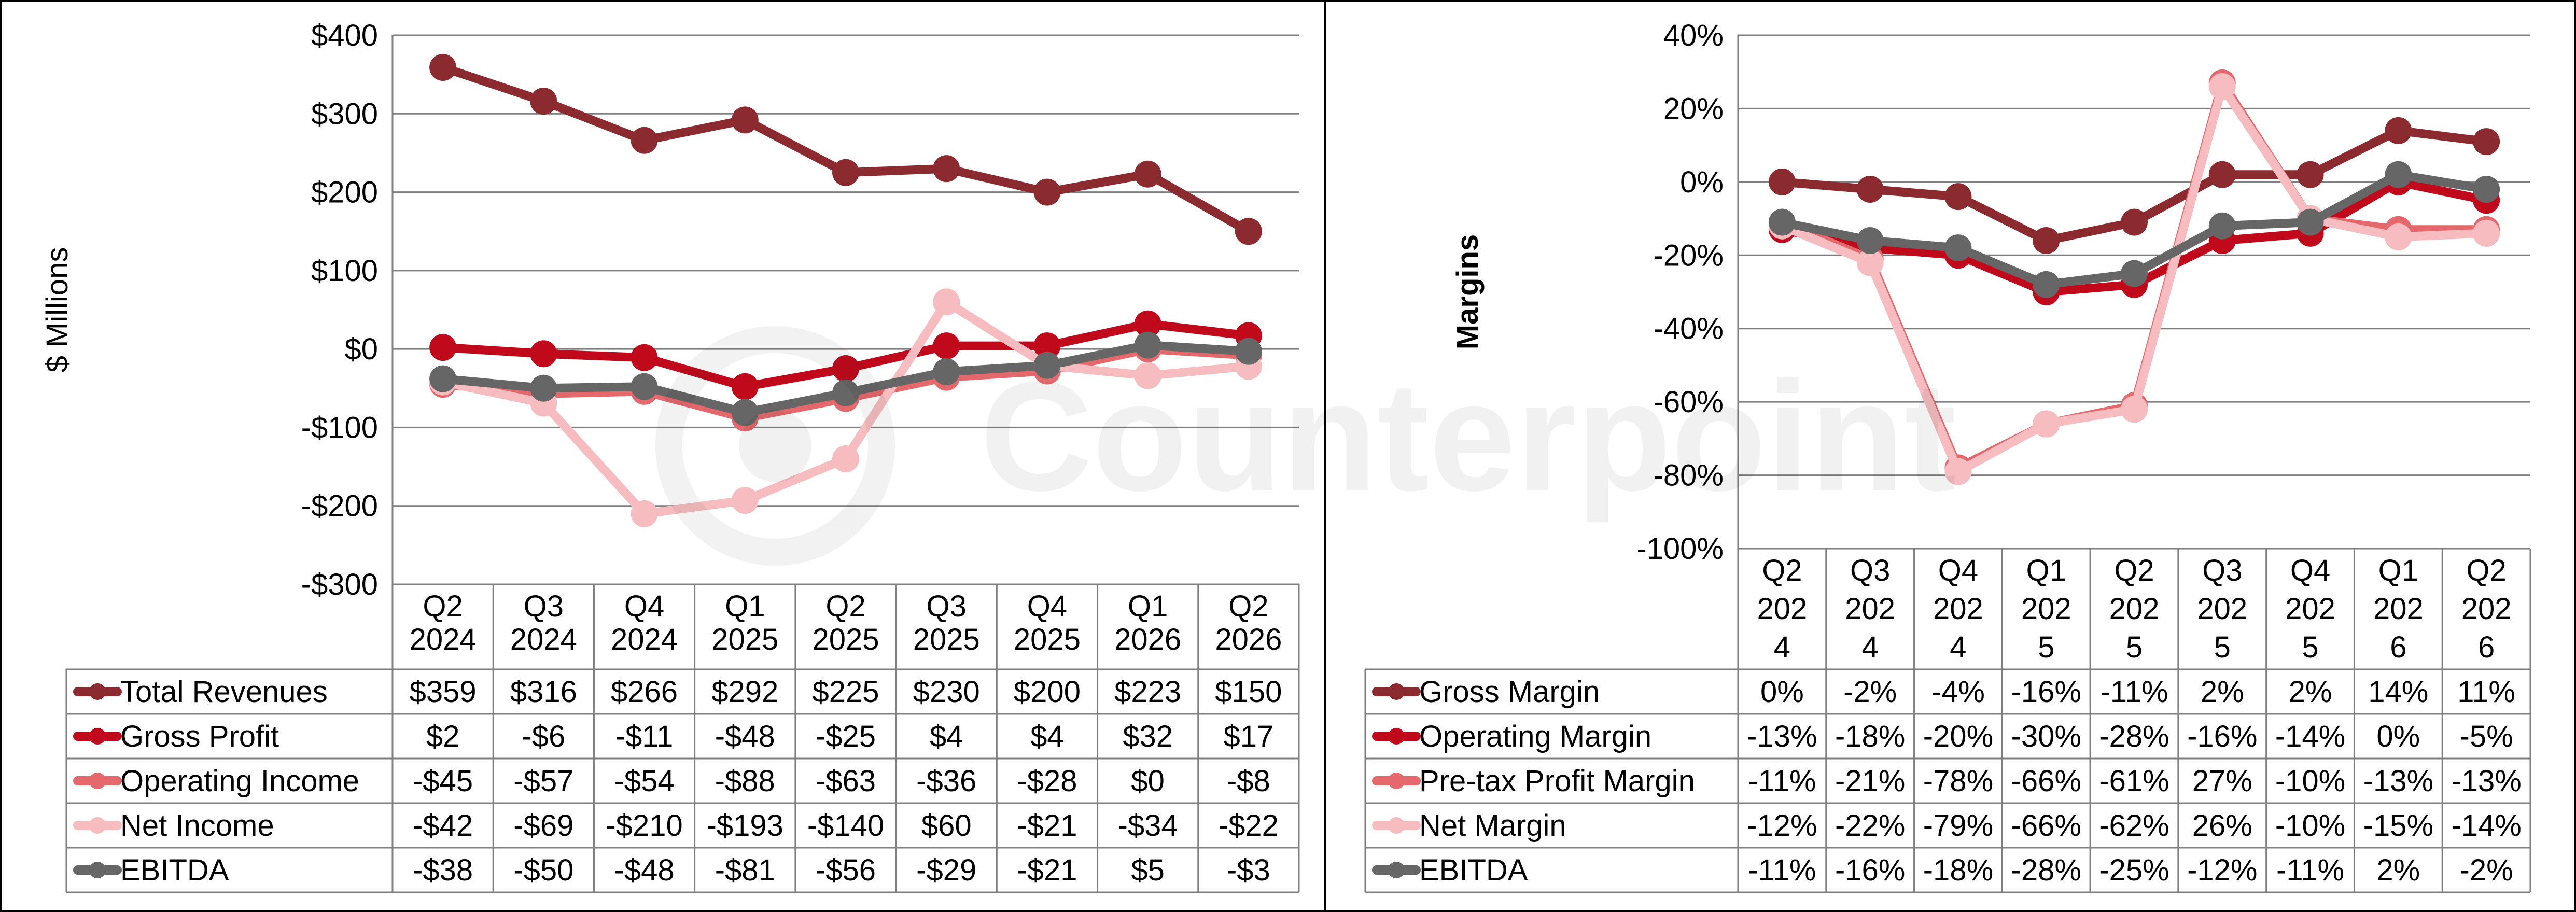  Describe the element at coordinates (1870, 781) in the screenshot. I see `data-table-cell: -21%` at that location.